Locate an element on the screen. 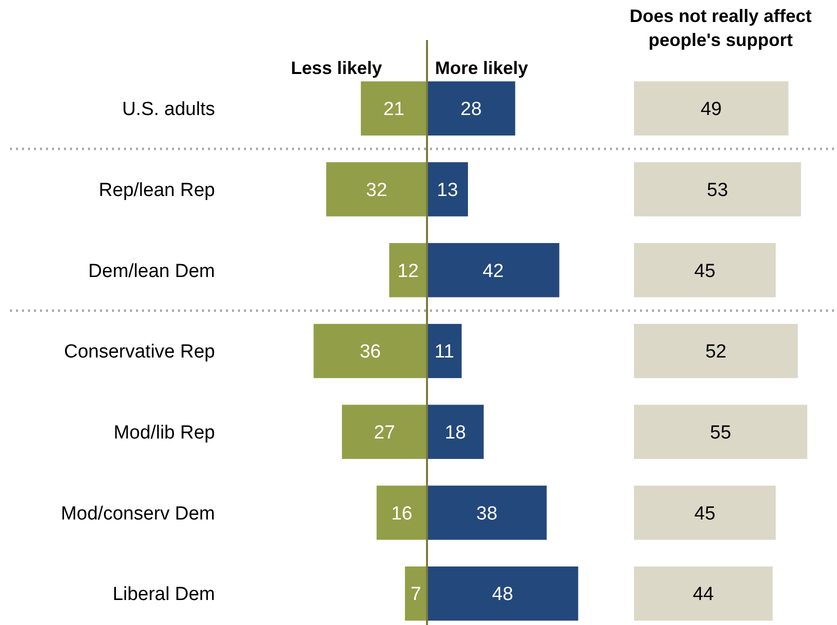 This screenshot has height=625, width=837. data-label: 7 is located at coordinates (416, 595).